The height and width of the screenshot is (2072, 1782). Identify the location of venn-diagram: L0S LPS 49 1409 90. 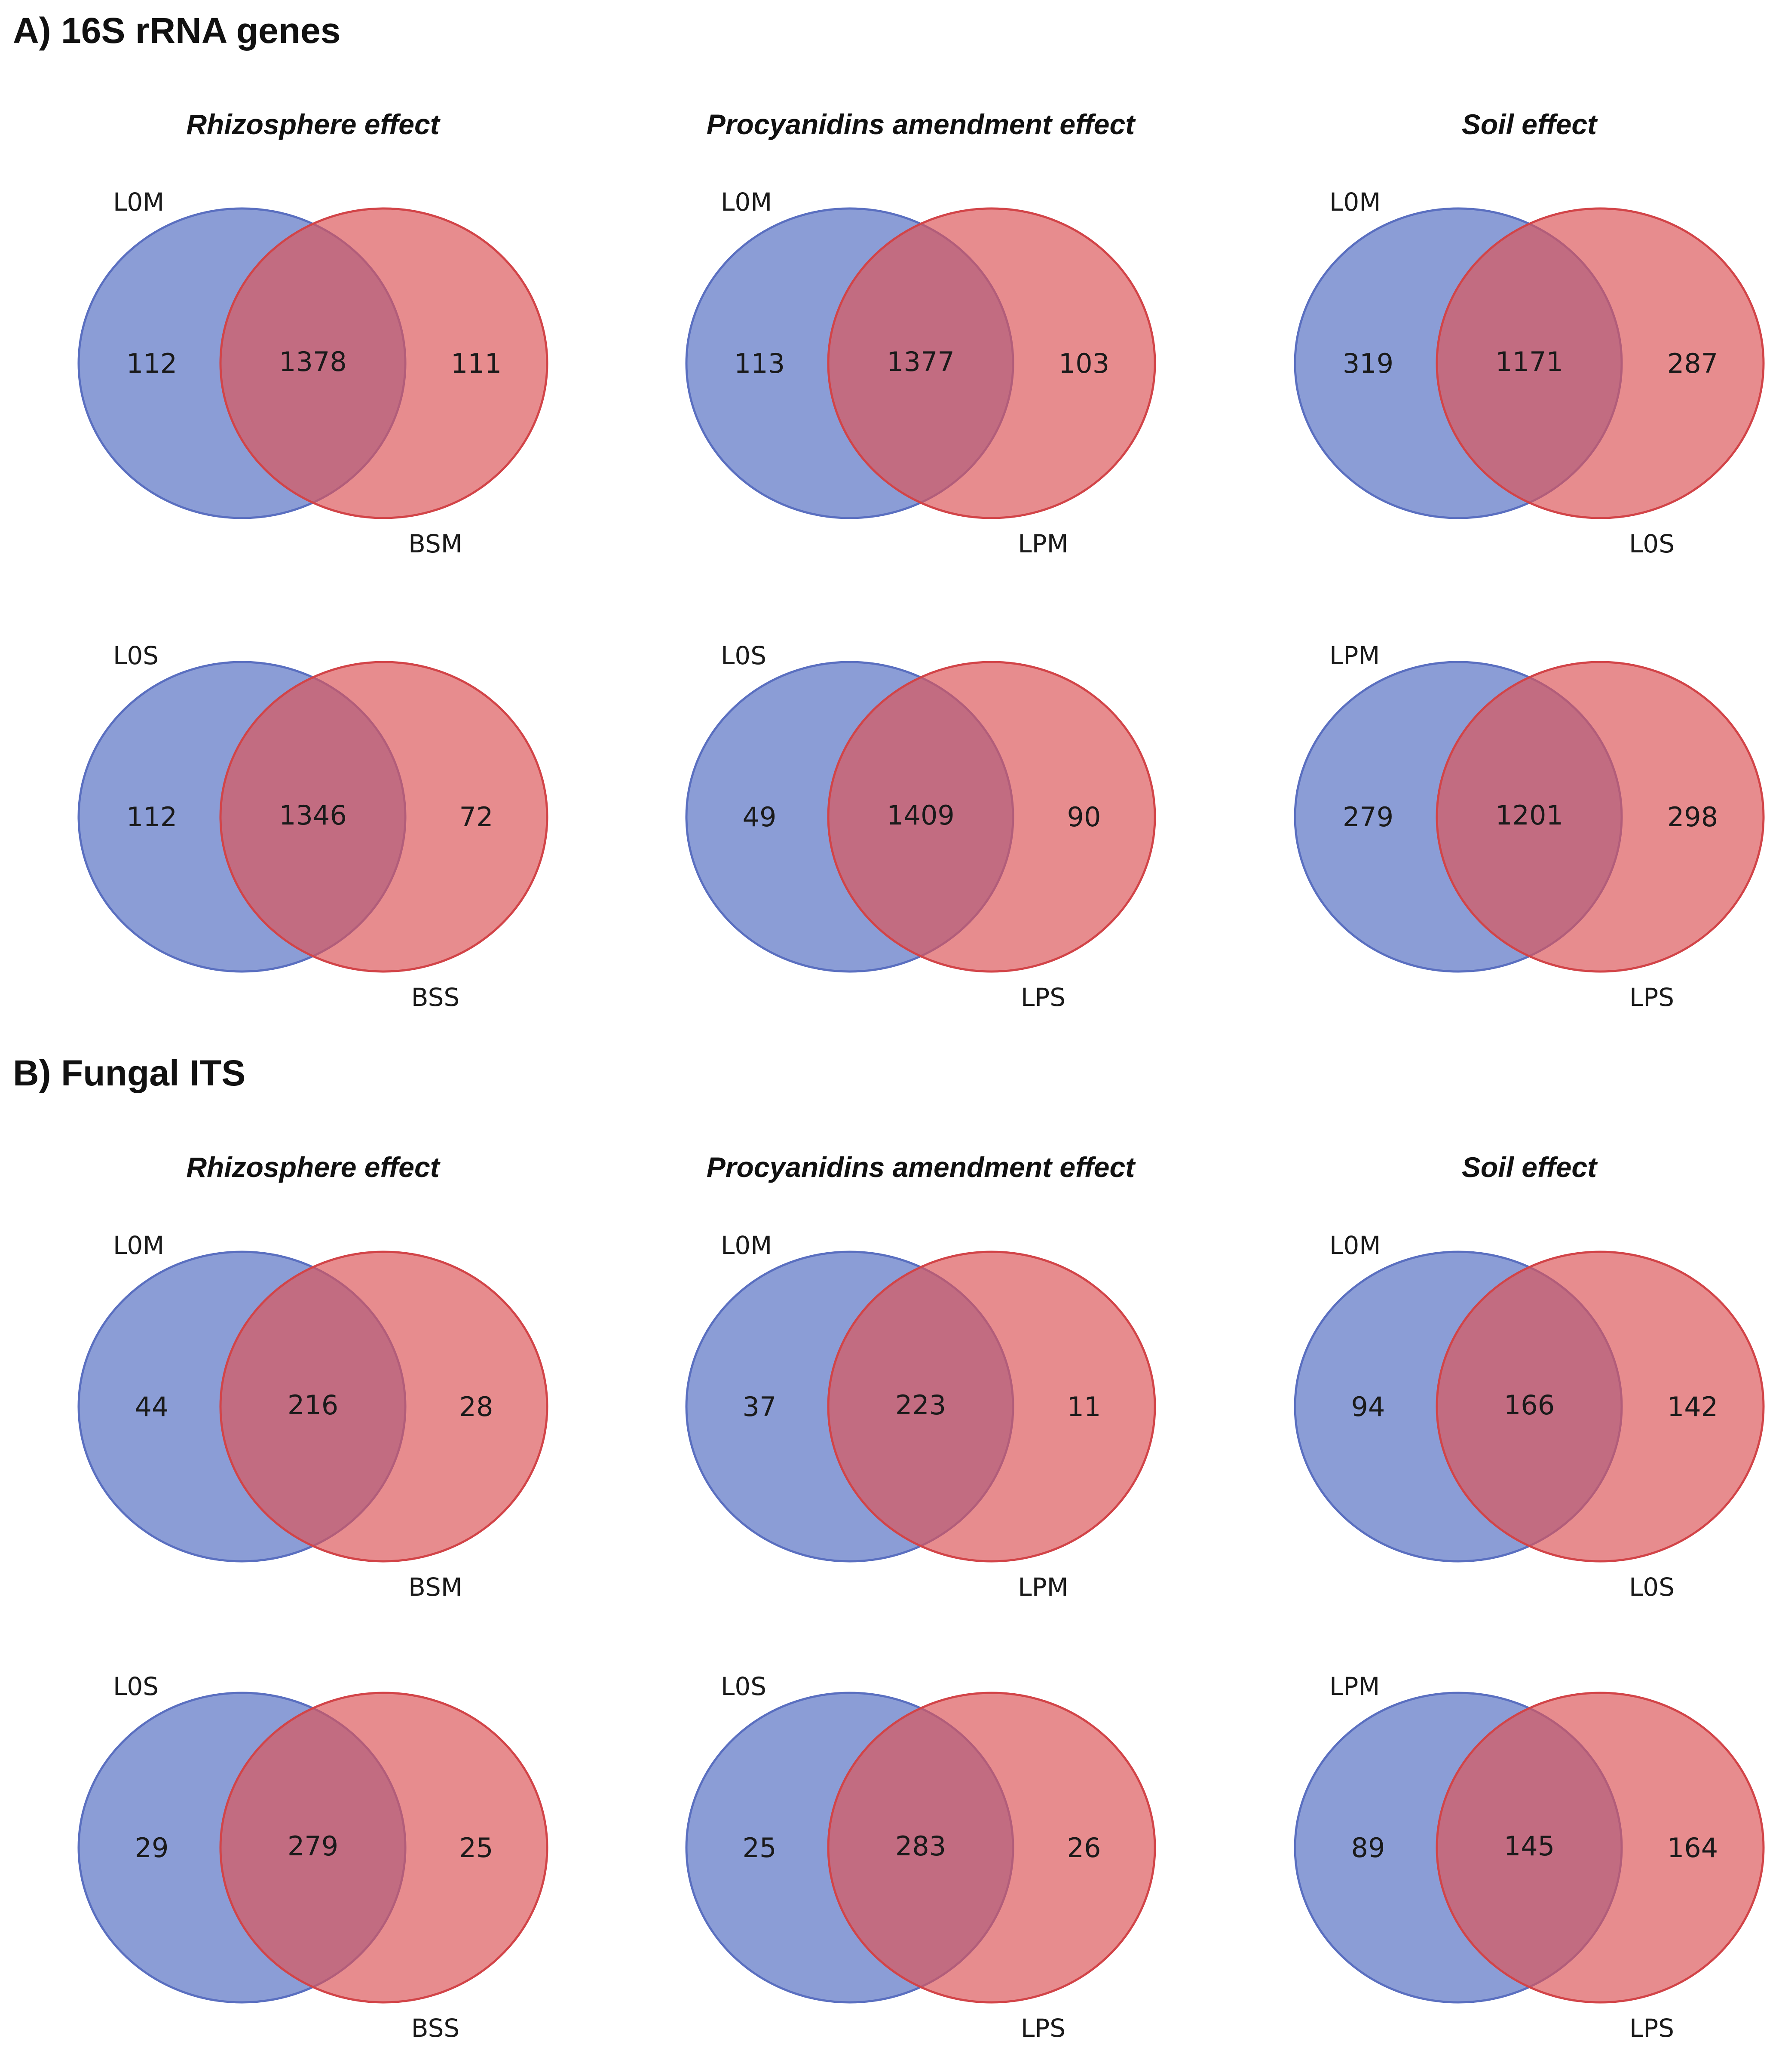
(920, 827).